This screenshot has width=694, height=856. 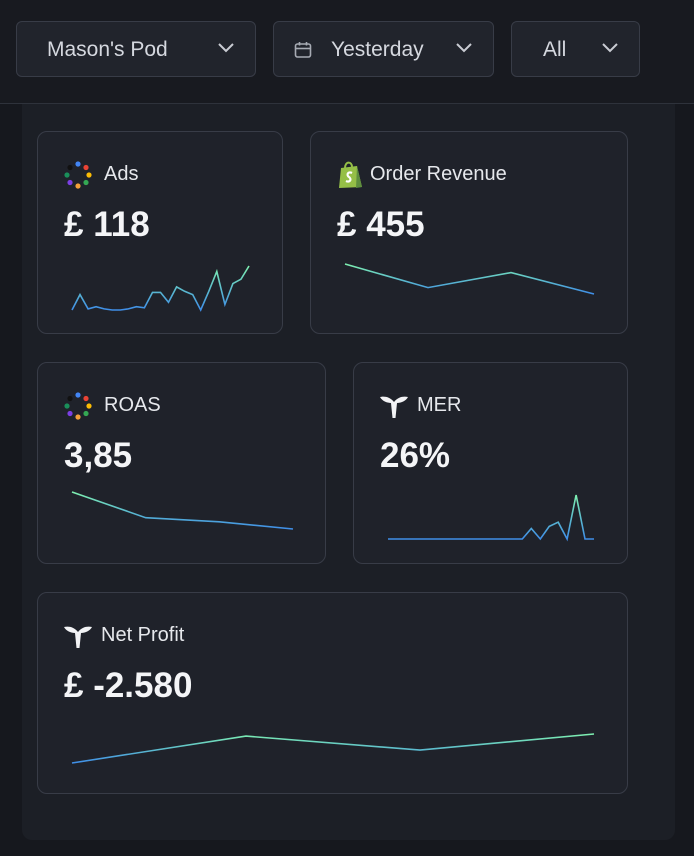 I want to click on date-dropdown: Yesterday, so click(x=383, y=49).